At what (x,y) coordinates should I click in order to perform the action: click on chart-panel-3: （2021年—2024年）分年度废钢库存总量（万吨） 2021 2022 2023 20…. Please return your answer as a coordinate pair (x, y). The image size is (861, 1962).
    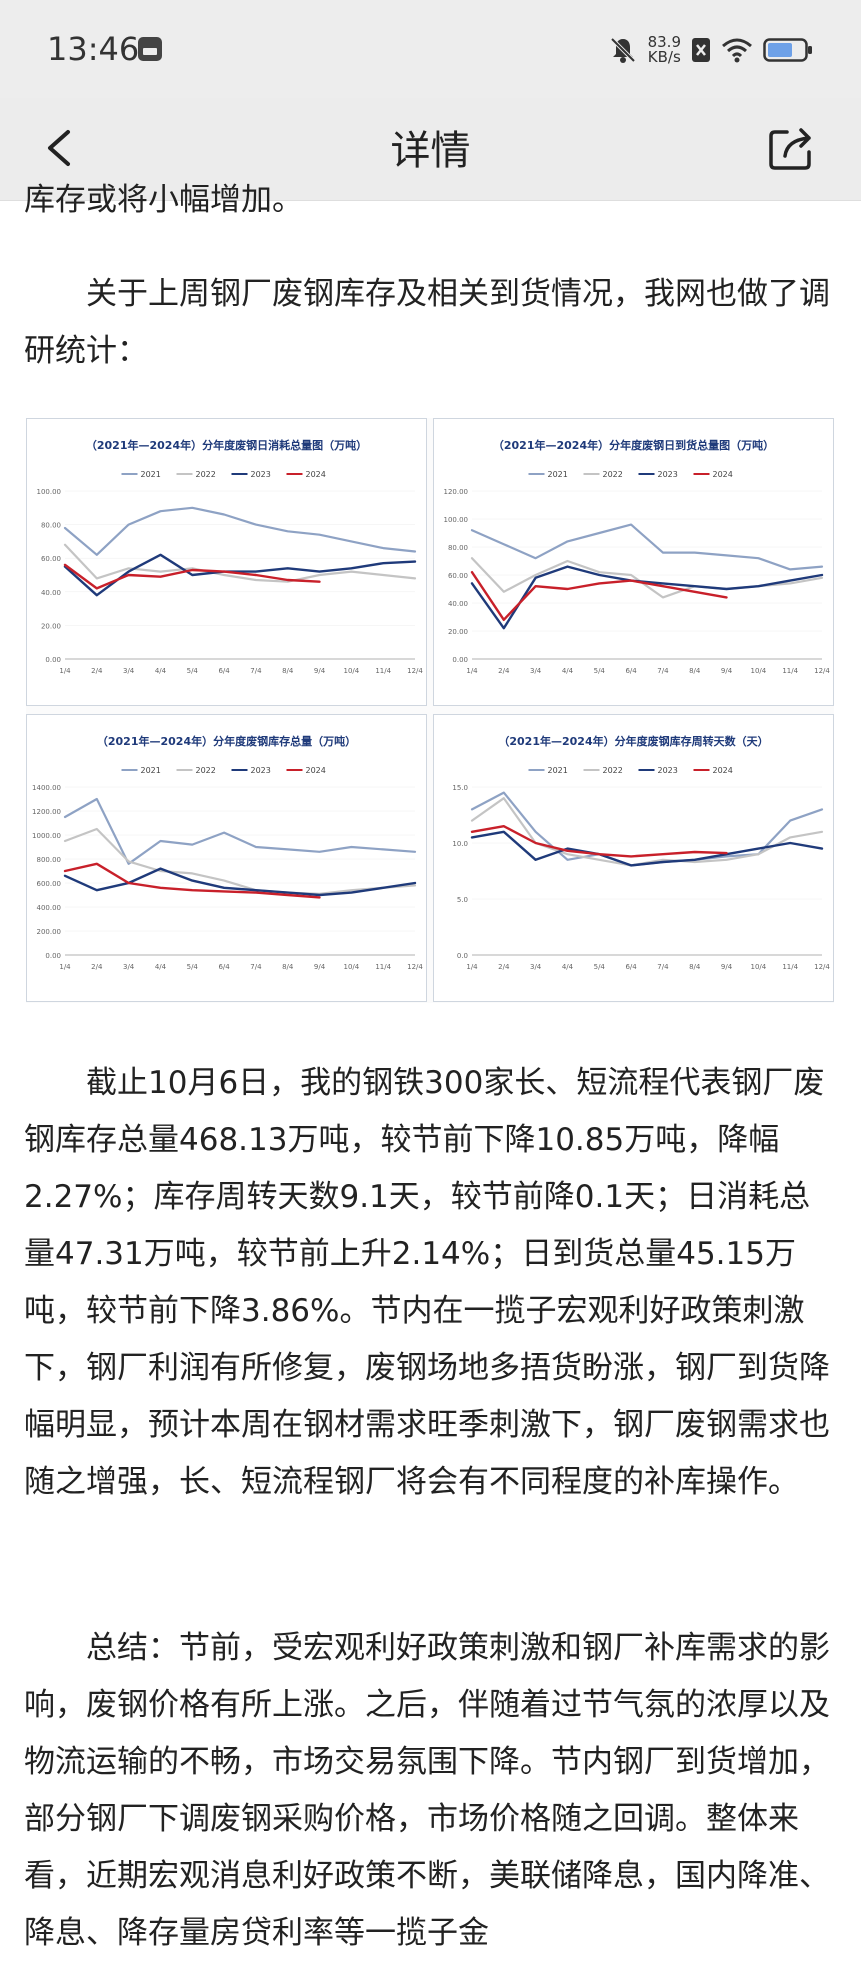
    Looking at the image, I should click on (226, 858).